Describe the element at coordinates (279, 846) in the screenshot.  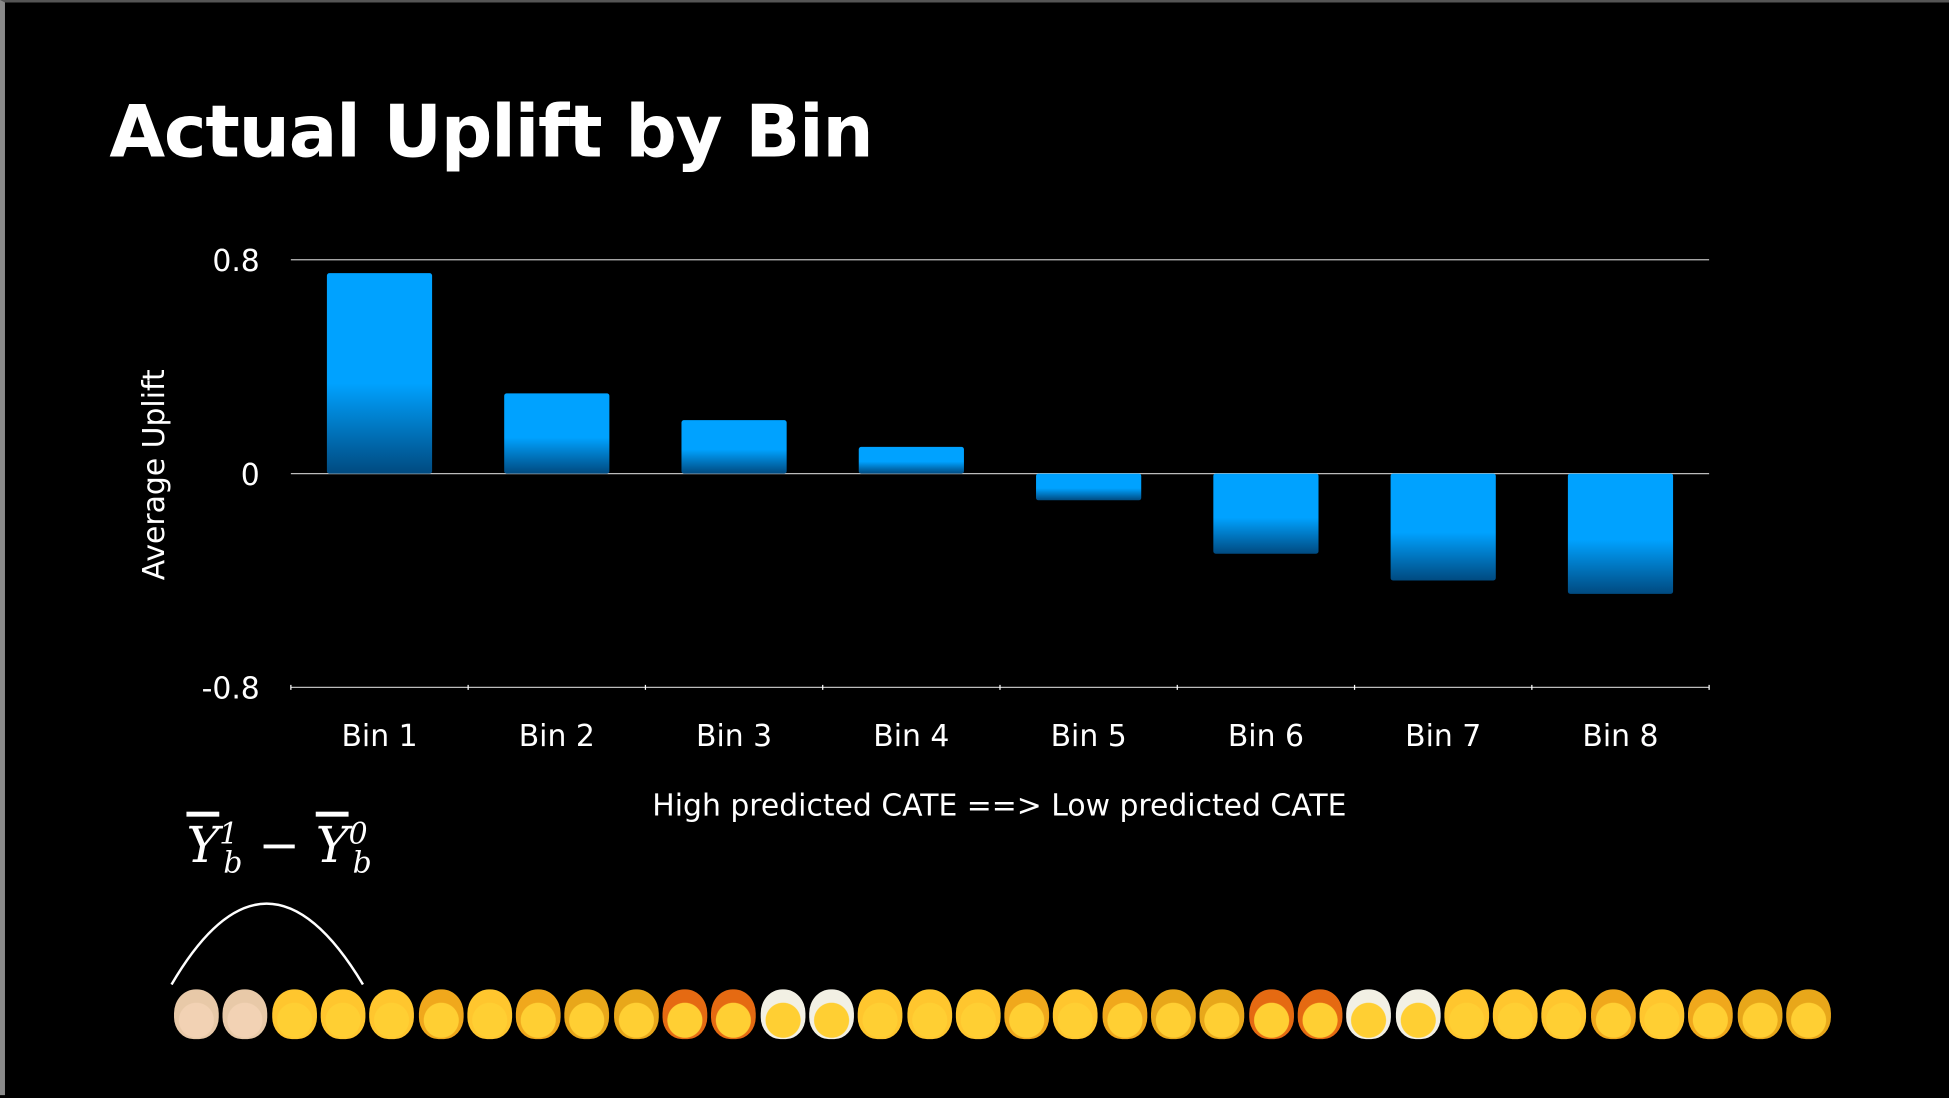
I see `formula-op: −` at that location.